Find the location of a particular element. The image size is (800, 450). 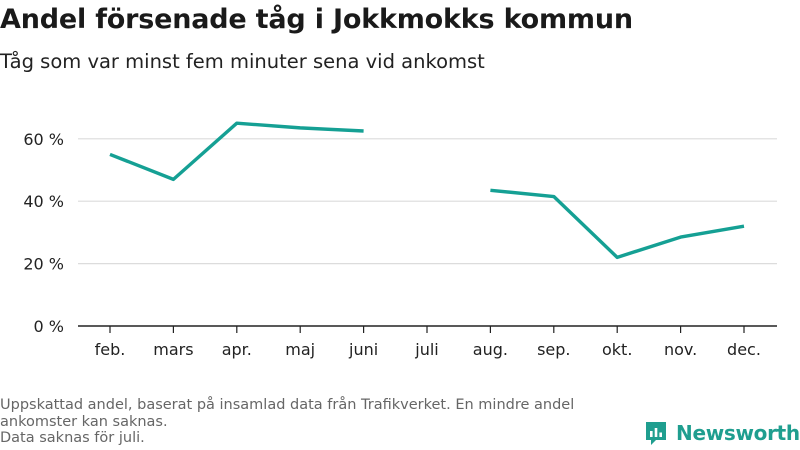

x-tick-label: mars is located at coordinates (173, 349).